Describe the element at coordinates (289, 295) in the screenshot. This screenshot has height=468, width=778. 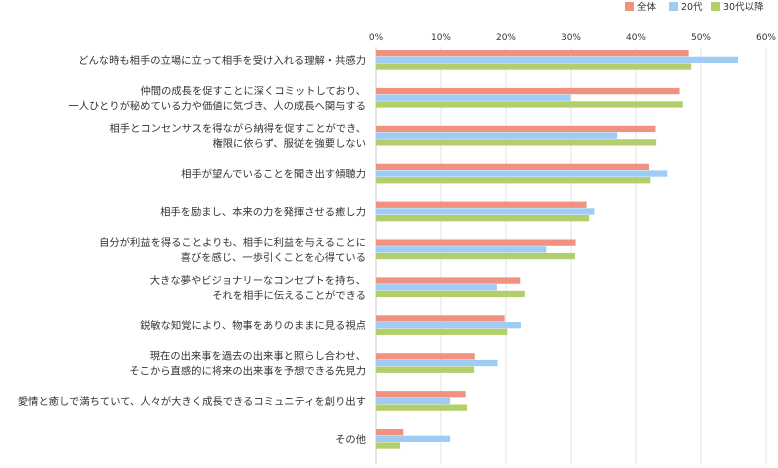
I see `category-label: それを相手に伝えることができる` at that location.